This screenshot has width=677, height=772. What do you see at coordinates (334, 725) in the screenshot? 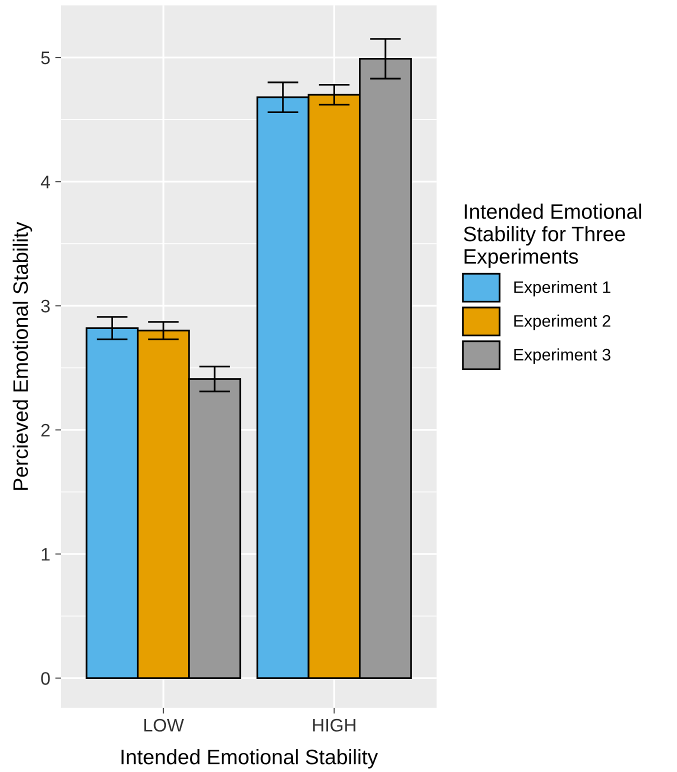
I see `x-tick-label: HIGH` at bounding box center [334, 725].